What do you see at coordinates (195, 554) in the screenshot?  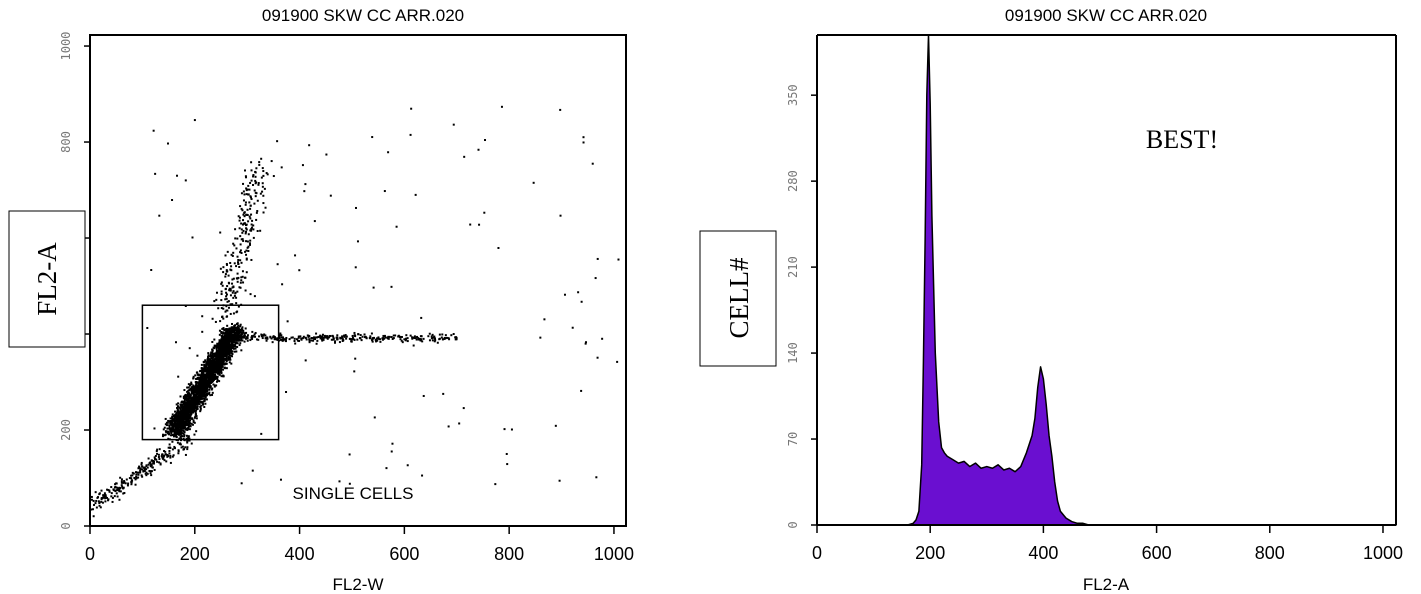 I see `scatter-x-tick-label: 200` at bounding box center [195, 554].